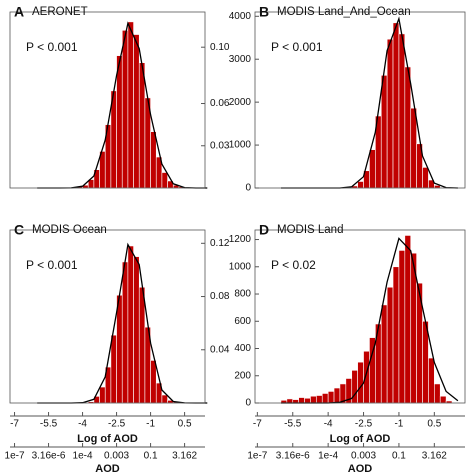 This screenshot has height=474, width=474. What do you see at coordinates (240, 16) in the screenshot?
I see `y-tick-label: 4000` at bounding box center [240, 16].